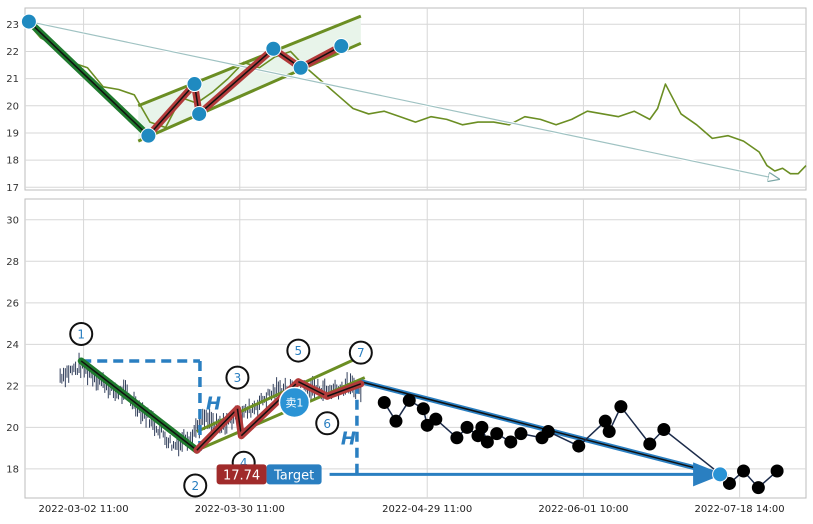  I want to click on top-y-tick-label: 22, so click(12, 52).